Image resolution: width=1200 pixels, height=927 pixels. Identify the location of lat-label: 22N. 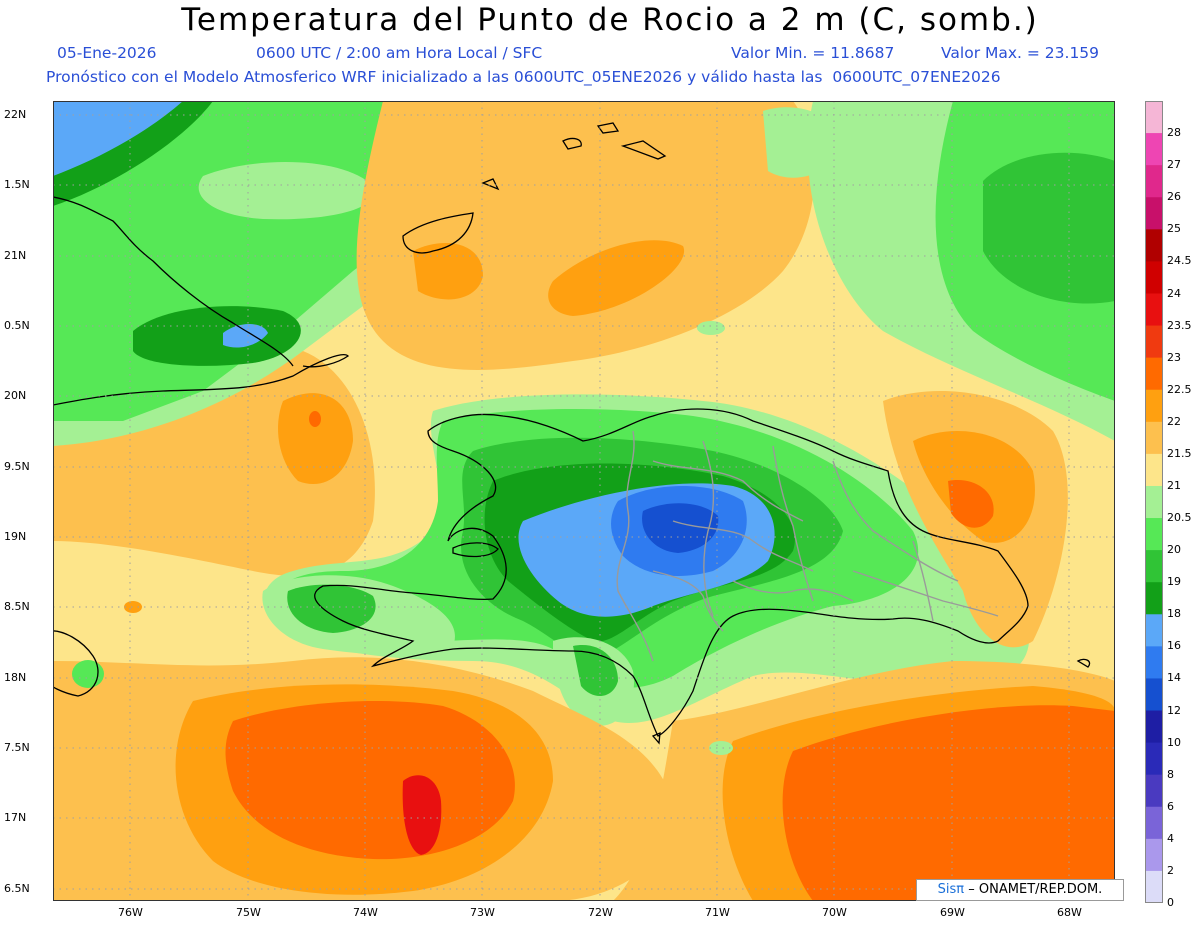
(15, 114).